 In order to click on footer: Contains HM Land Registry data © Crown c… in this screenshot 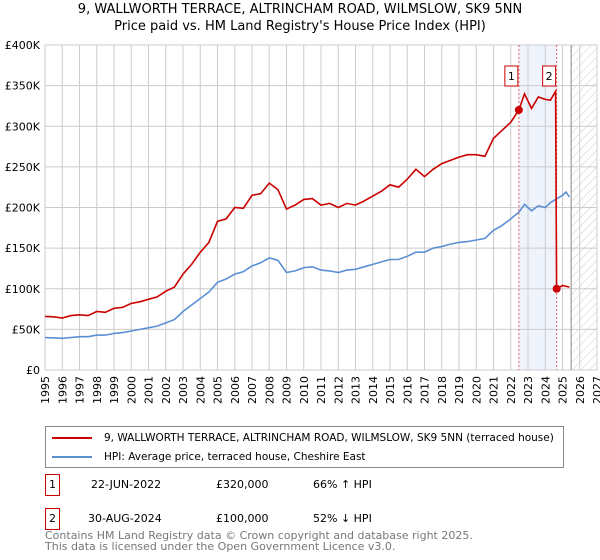, I will do `click(259, 541)`.